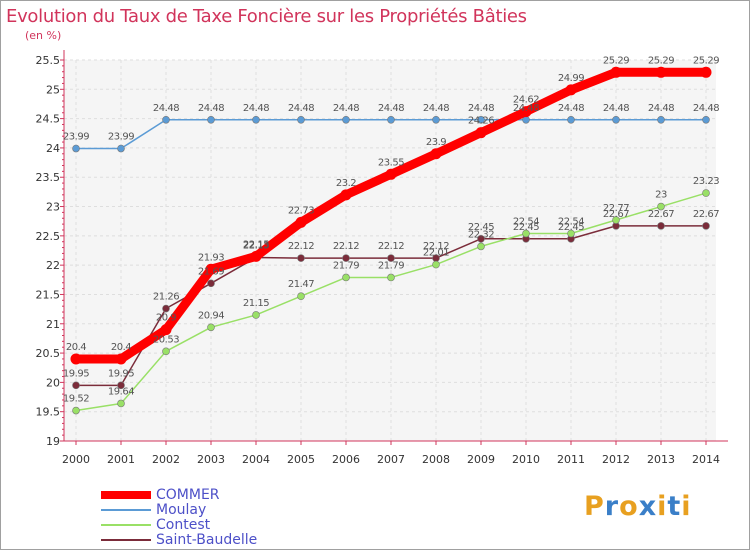 Image resolution: width=750 pixels, height=550 pixels. Describe the element at coordinates (526, 459) in the screenshot. I see `x-tick-label: 2010` at that location.